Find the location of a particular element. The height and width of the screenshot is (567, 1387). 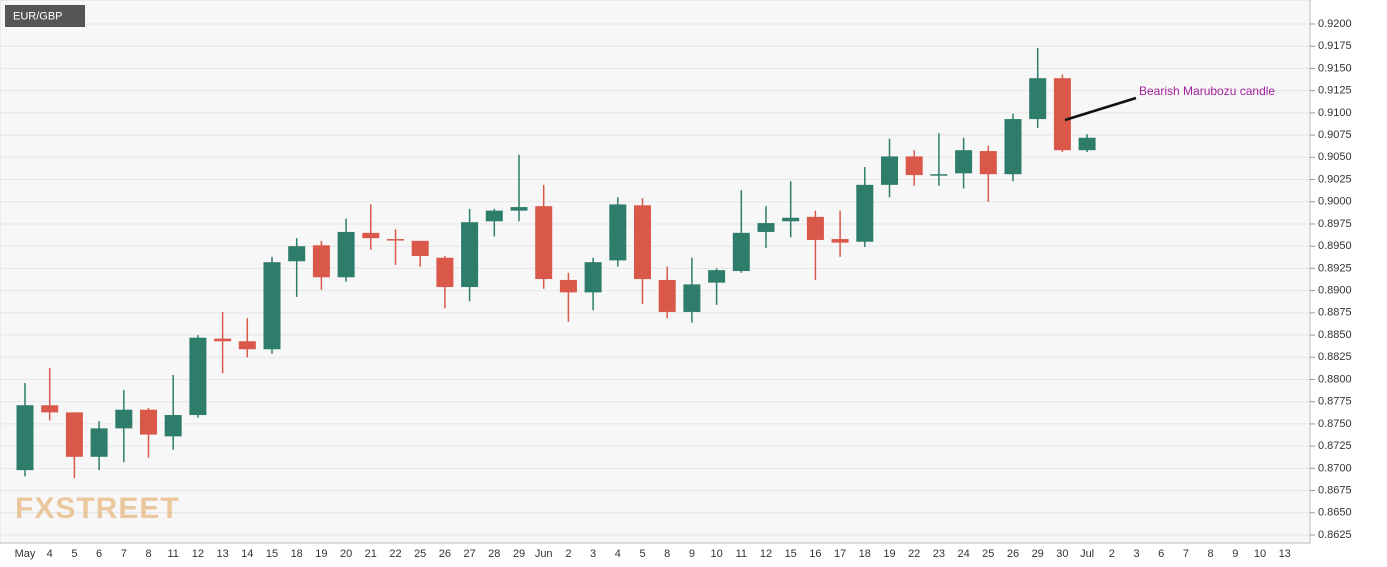

x-tick-label: 3 is located at coordinates (1136, 554).